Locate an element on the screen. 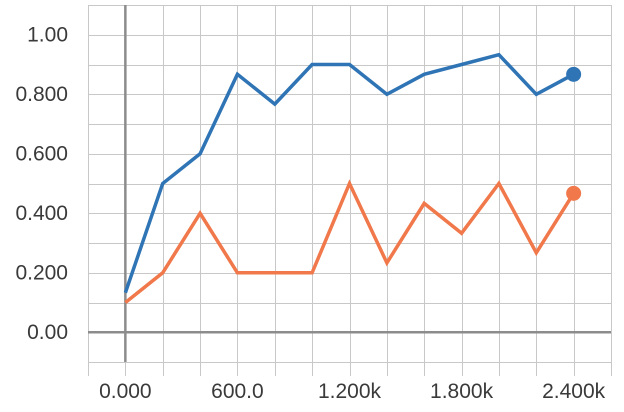  x-tick-label: 1.200k is located at coordinates (350, 391).